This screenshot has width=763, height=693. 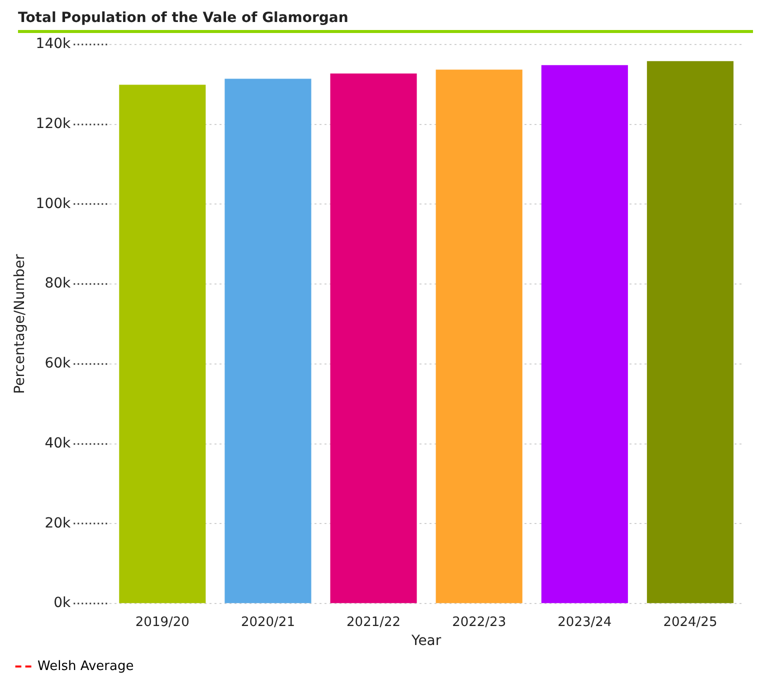 What do you see at coordinates (690, 622) in the screenshot?
I see `x-tick-label: 2024/25` at bounding box center [690, 622].